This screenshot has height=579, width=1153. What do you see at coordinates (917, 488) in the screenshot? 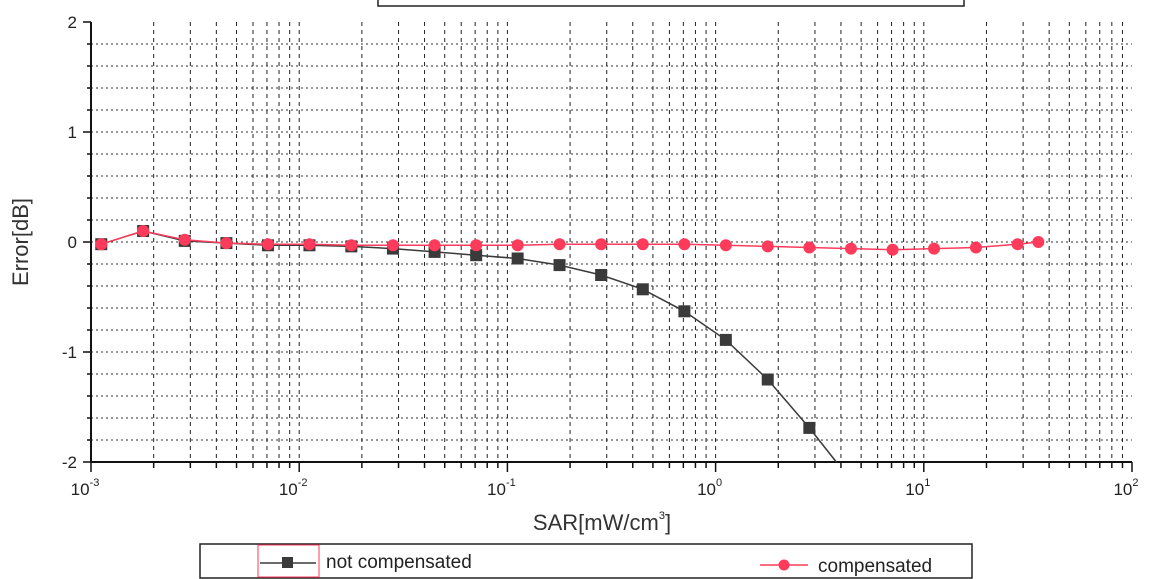
I see `x-tick-label: 10¹` at bounding box center [917, 488].